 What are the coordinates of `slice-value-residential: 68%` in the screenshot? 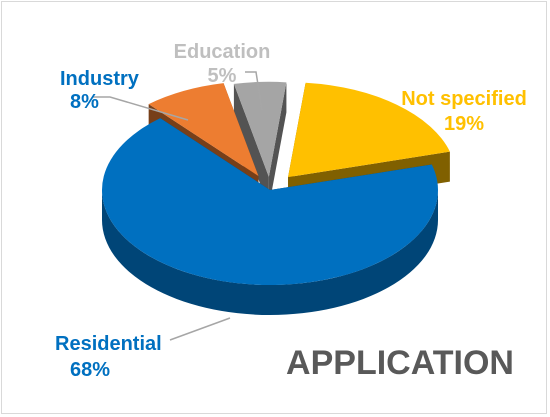 It's located at (90, 370).